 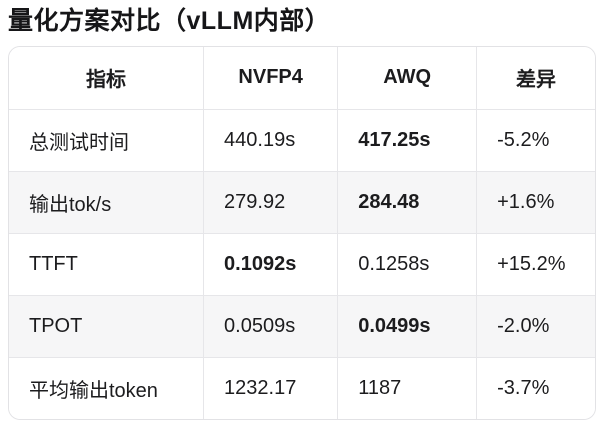 I want to click on nvfp4-value-cell: 1232.17, so click(x=271, y=388).